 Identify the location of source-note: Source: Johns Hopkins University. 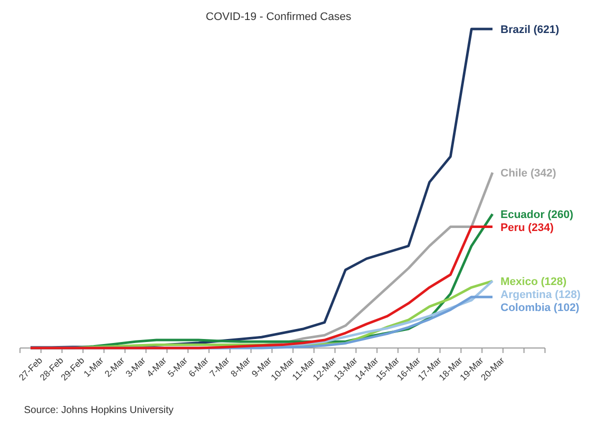
(99, 410).